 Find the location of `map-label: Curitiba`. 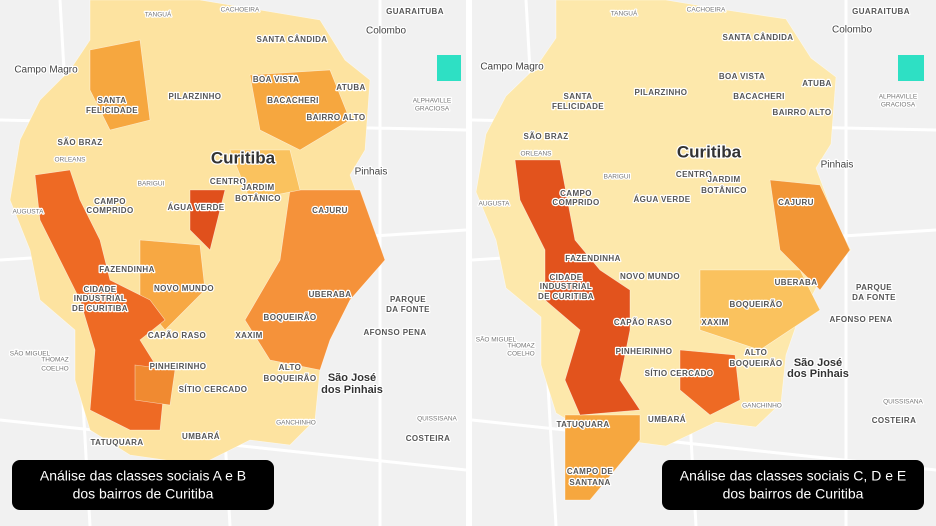

map-label: Curitiba is located at coordinates (709, 151).